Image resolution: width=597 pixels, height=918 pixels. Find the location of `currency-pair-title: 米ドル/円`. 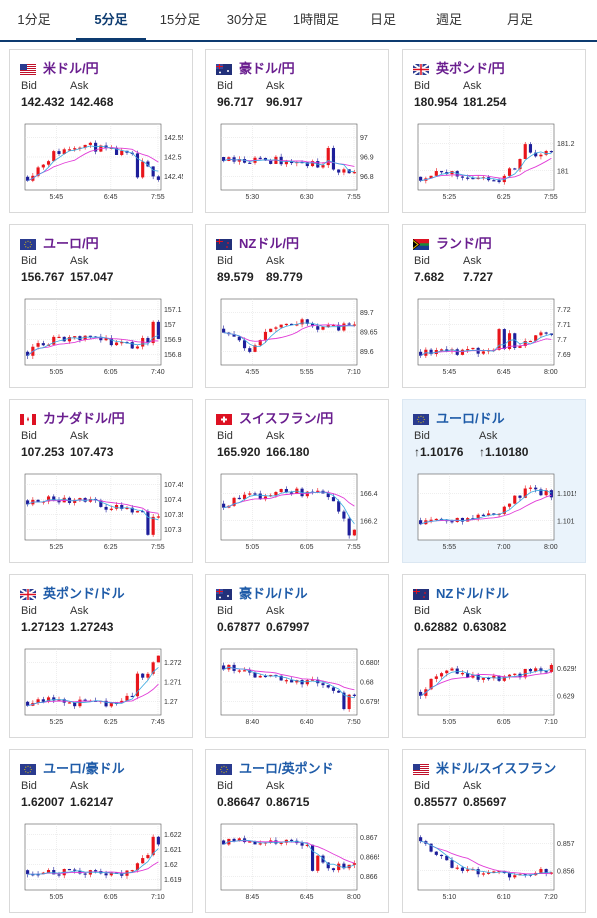

currency-pair-title: 米ドル/円 is located at coordinates (71, 68).